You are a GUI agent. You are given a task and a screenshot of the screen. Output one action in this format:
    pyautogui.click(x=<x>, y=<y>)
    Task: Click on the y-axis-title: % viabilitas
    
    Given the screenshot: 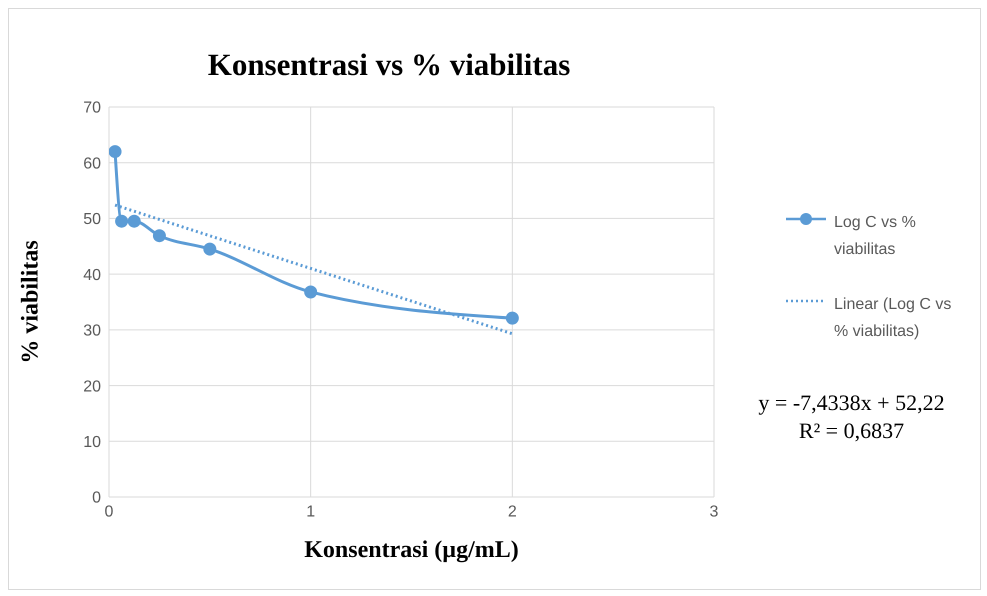 What is the action you would take?
    pyautogui.click(x=31, y=302)
    